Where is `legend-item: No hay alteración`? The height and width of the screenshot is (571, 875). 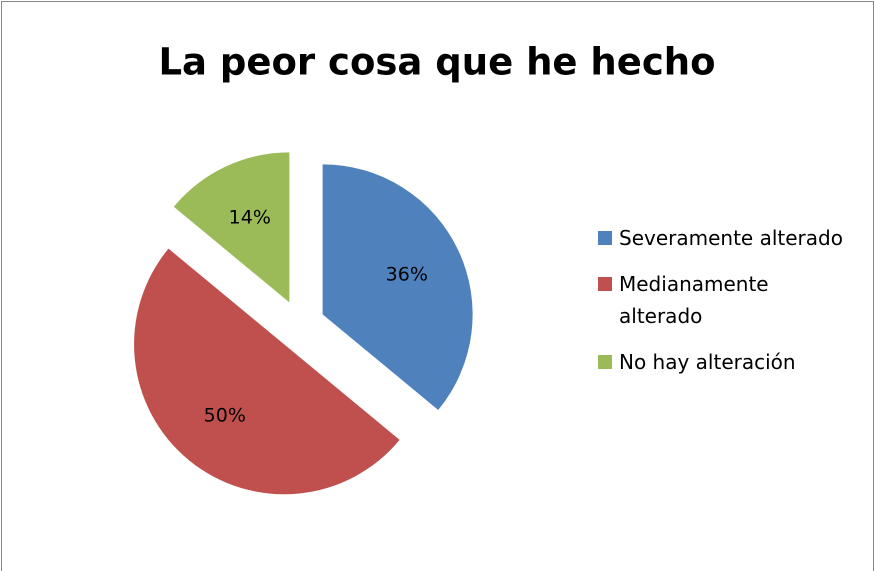
legend-item: No hay alteración is located at coordinates (733, 362).